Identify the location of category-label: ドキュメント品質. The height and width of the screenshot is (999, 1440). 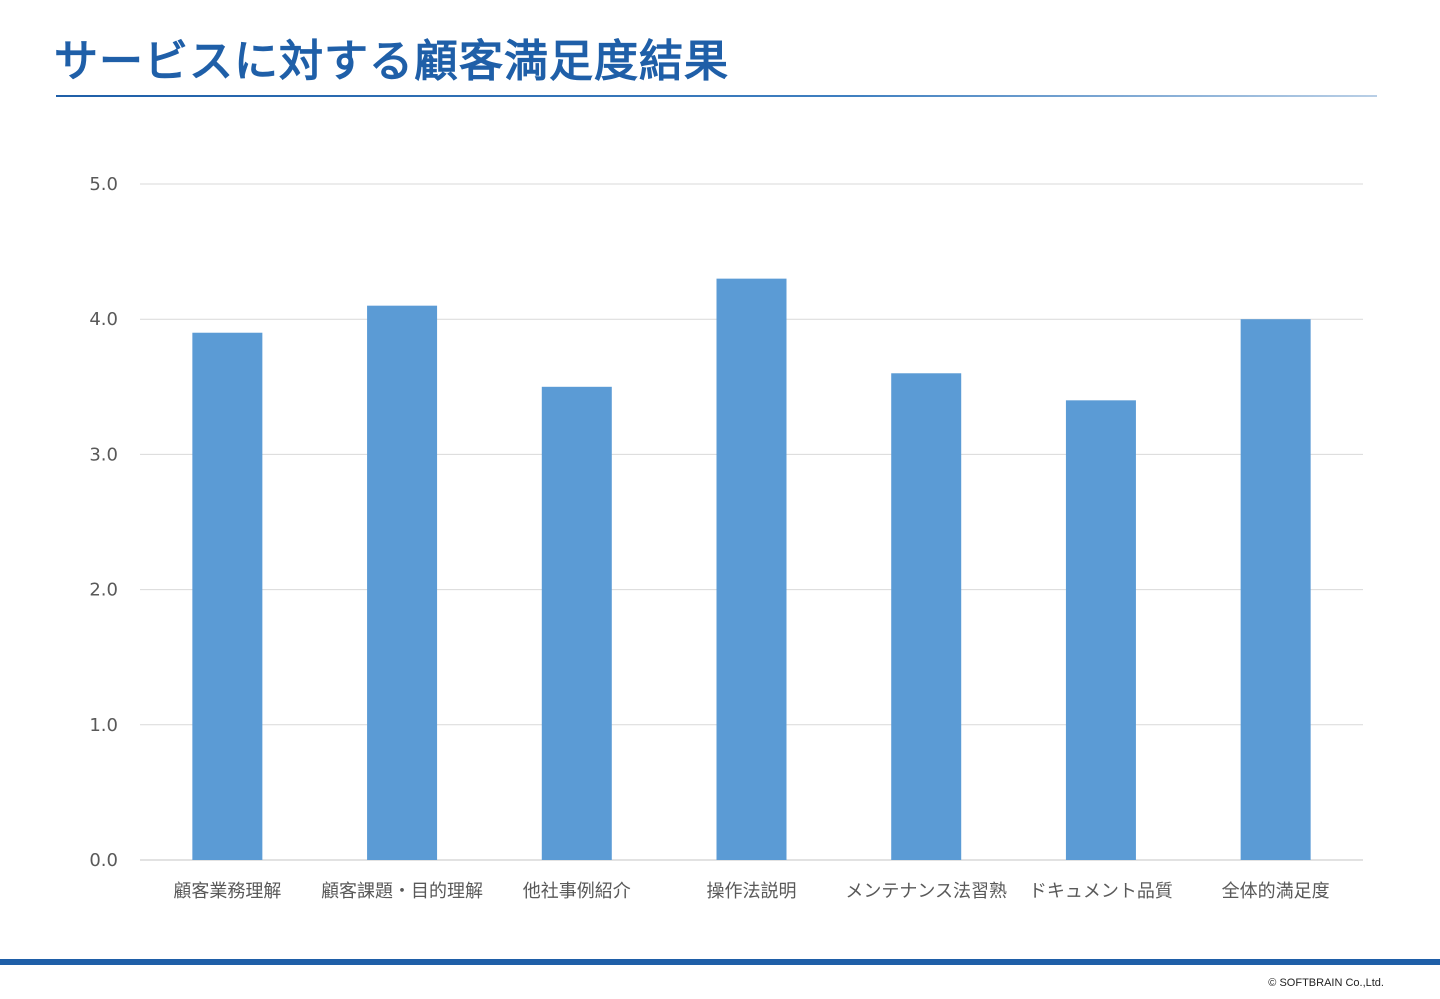
(1101, 891).